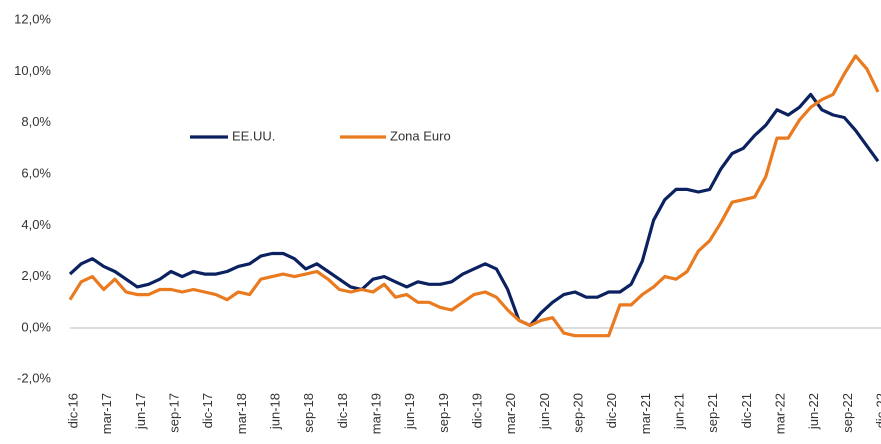 The width and height of the screenshot is (881, 444). I want to click on x-tick-label: dic-18, so click(342, 410).